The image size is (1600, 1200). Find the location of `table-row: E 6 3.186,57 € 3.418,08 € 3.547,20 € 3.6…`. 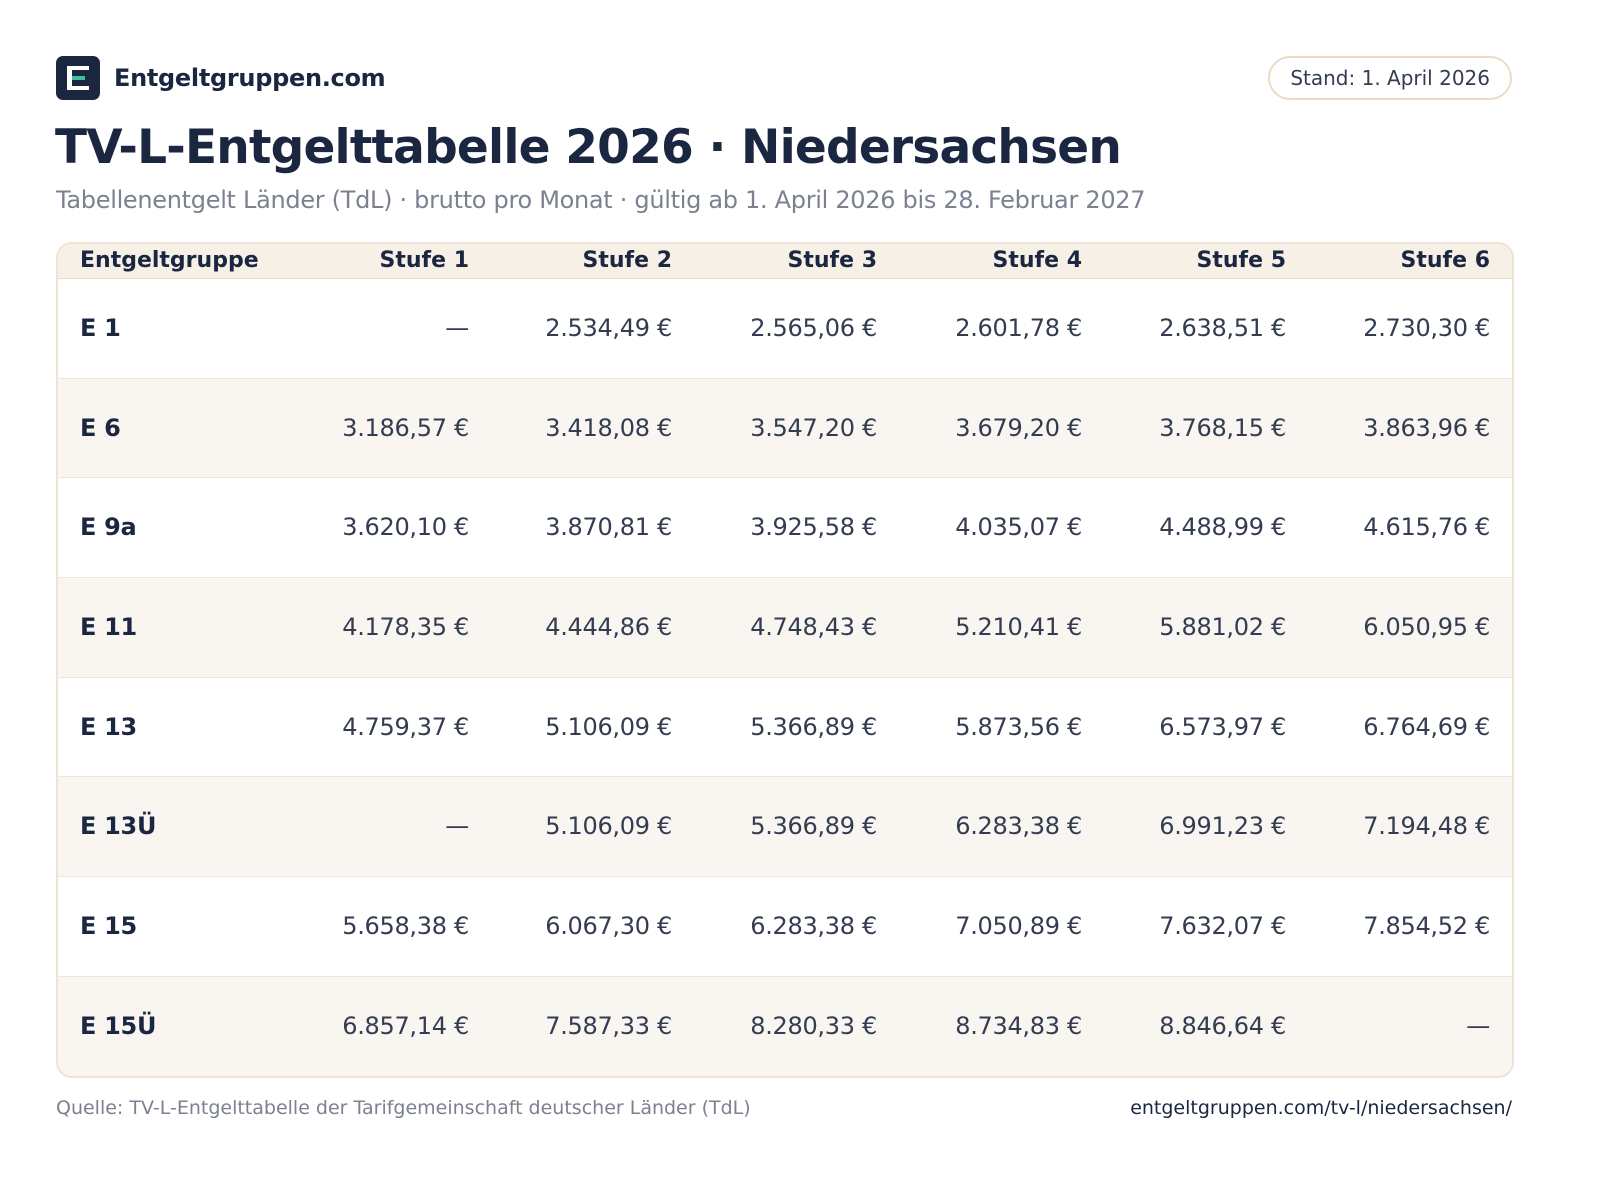

table-row: E 6 3.186,57 € 3.418,08 € 3.547,20 € 3.6… is located at coordinates (785, 428).